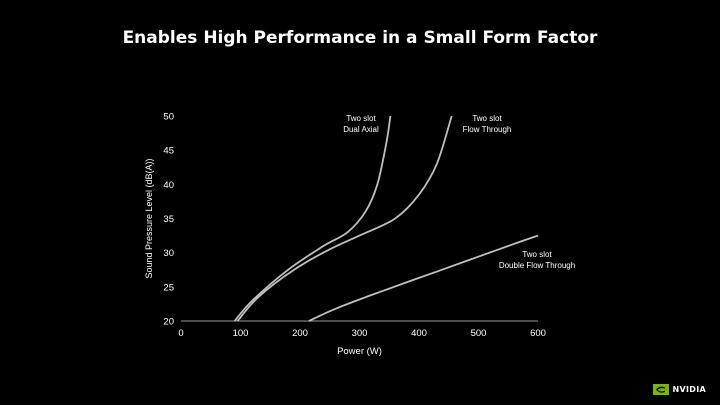  Describe the element at coordinates (168, 219) in the screenshot. I see `y-tick-label: 35` at that location.